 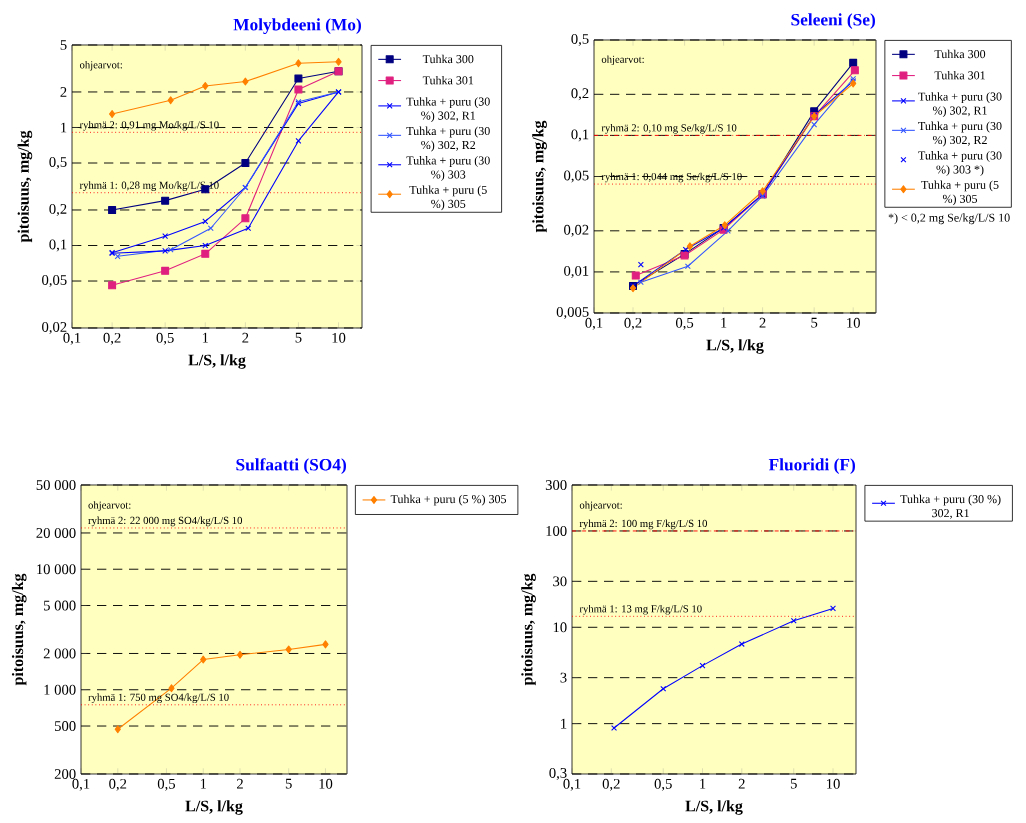 What do you see at coordinates (65, 774) in the screenshot?
I see `y-tick-label: 200` at bounding box center [65, 774].